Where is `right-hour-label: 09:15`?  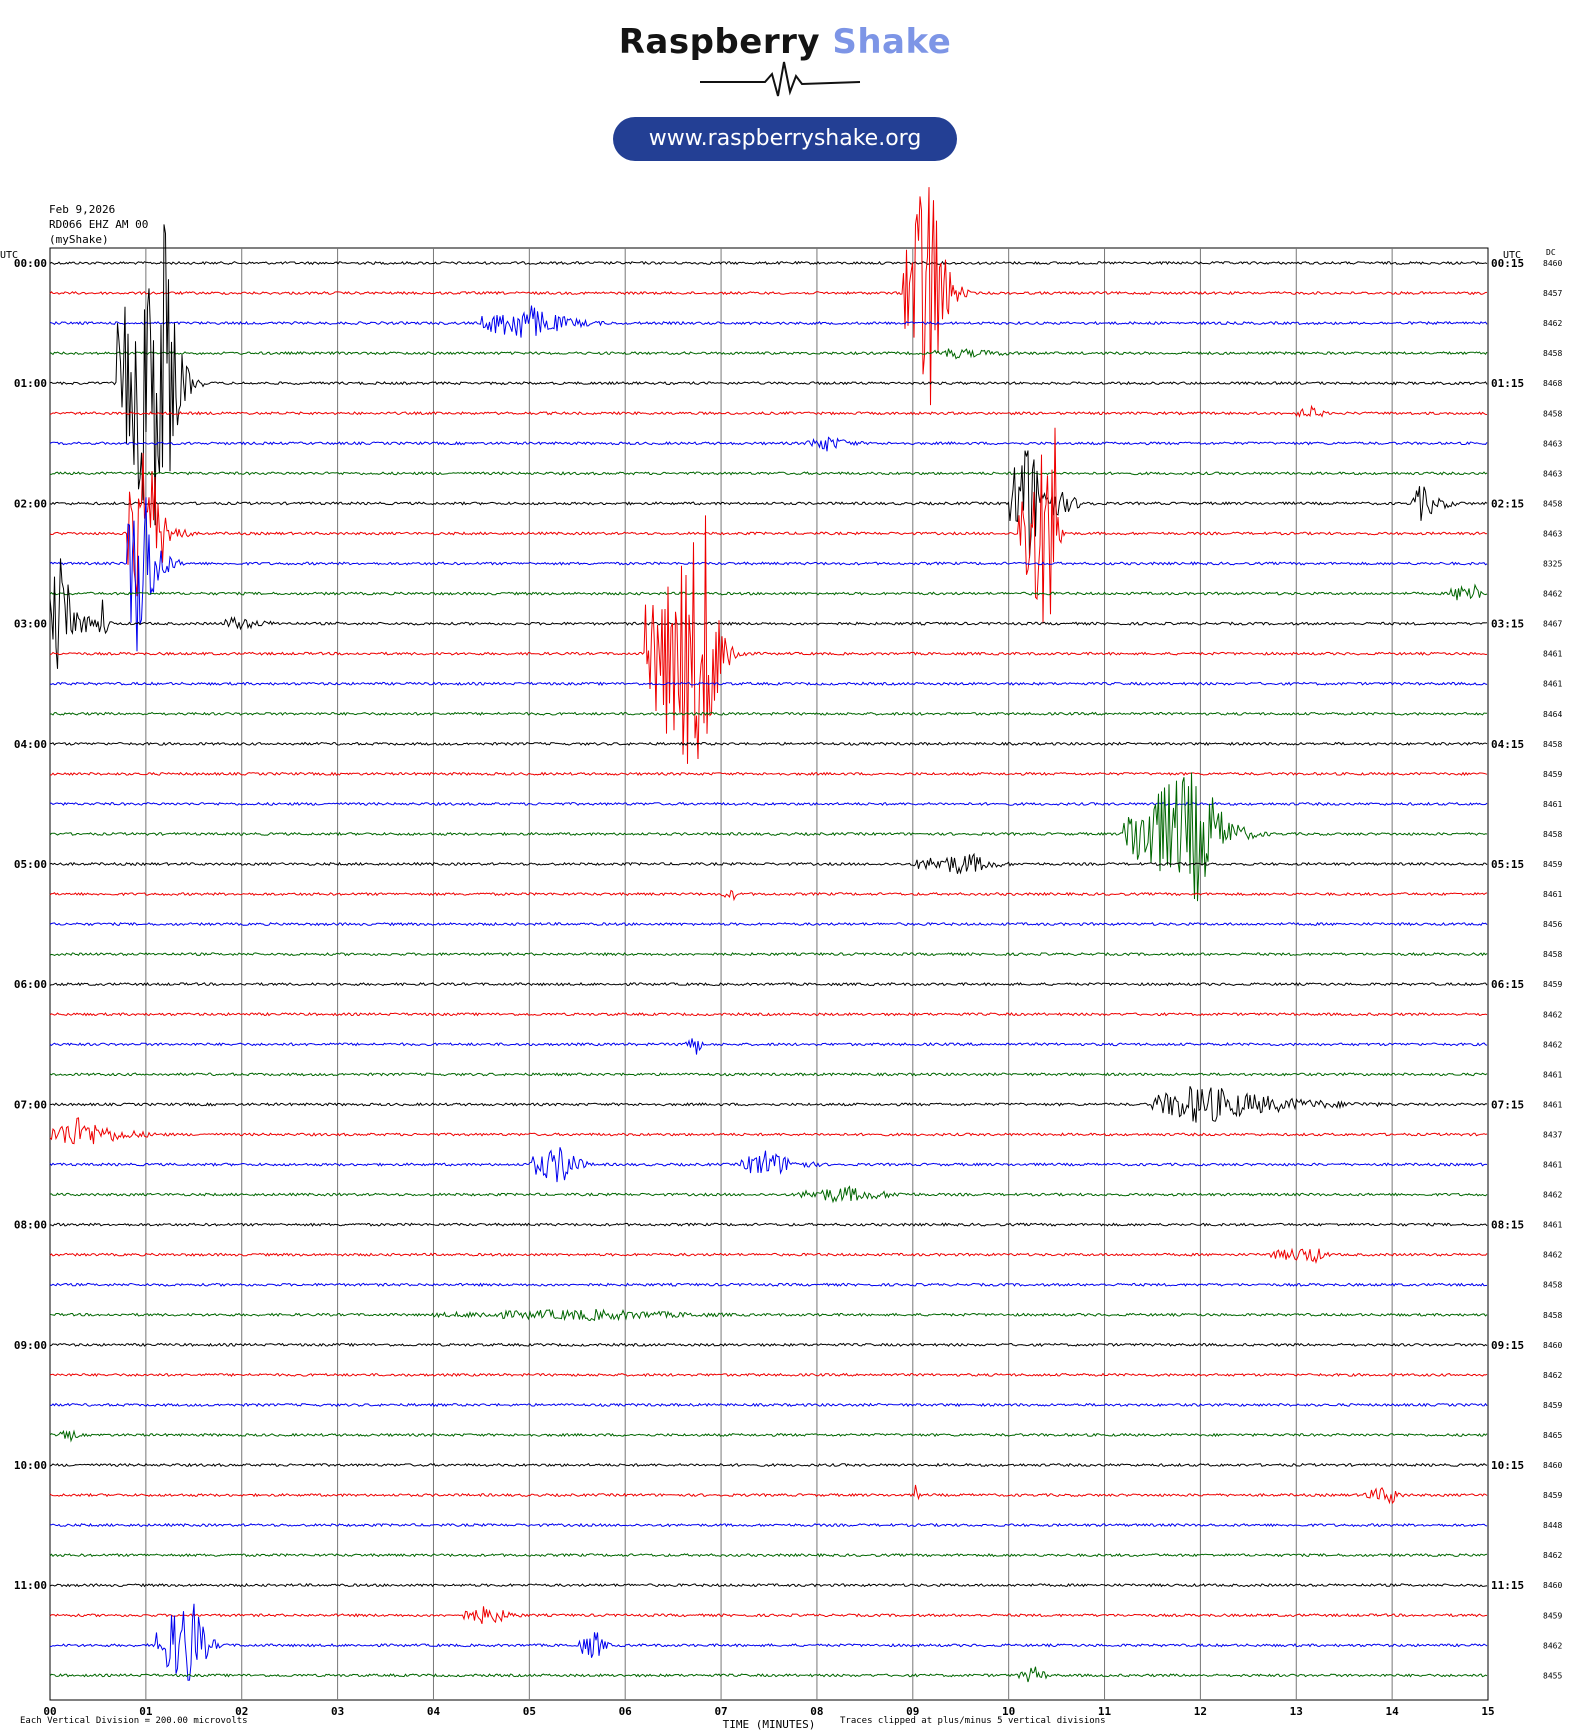
right-hour-label: 09:15 is located at coordinates (1507, 1345).